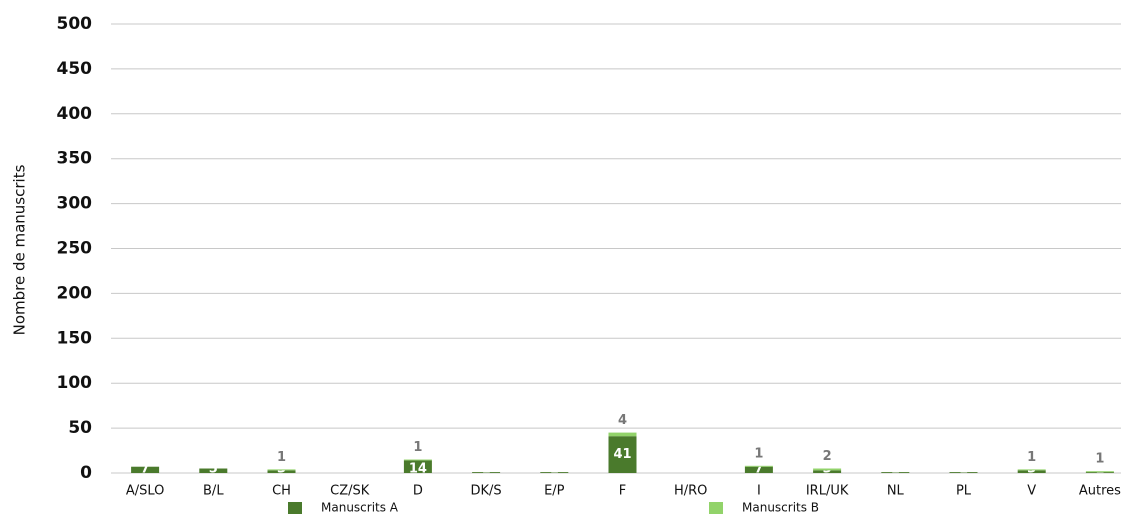 This screenshot has height=515, width=1121. What do you see at coordinates (827, 456) in the screenshot?
I see `data-label: 2` at bounding box center [827, 456].